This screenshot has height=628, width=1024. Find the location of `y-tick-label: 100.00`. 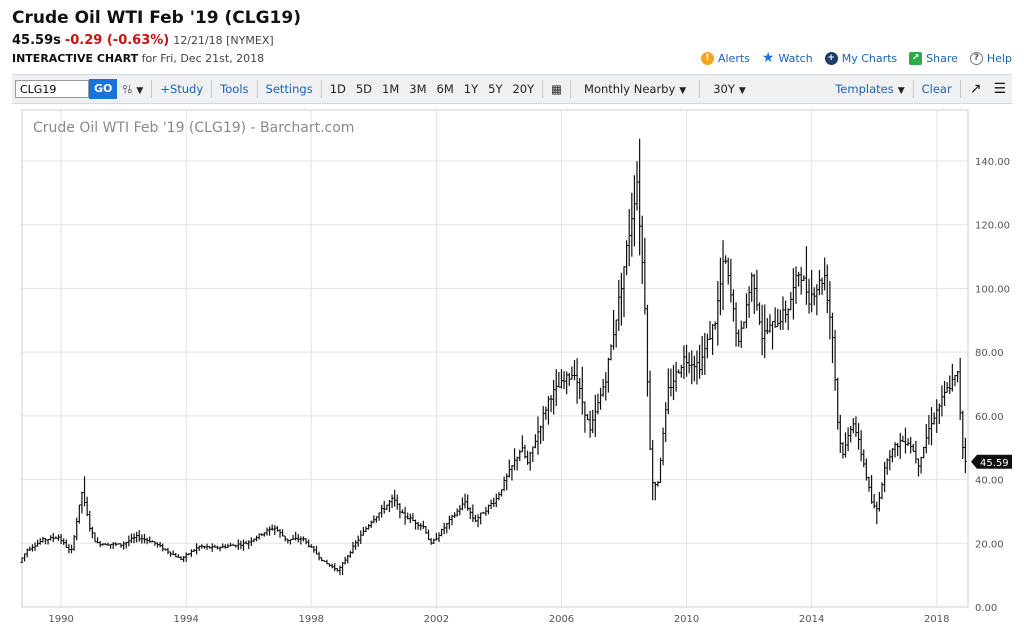

y-tick-label: 100.00 is located at coordinates (992, 289).